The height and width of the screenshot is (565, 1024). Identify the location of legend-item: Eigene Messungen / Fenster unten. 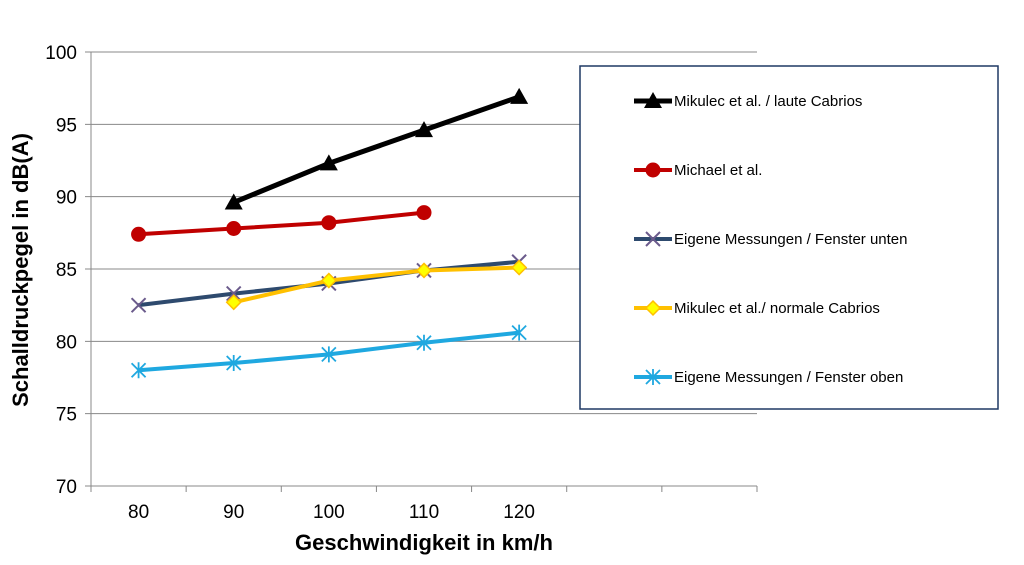
(770, 239).